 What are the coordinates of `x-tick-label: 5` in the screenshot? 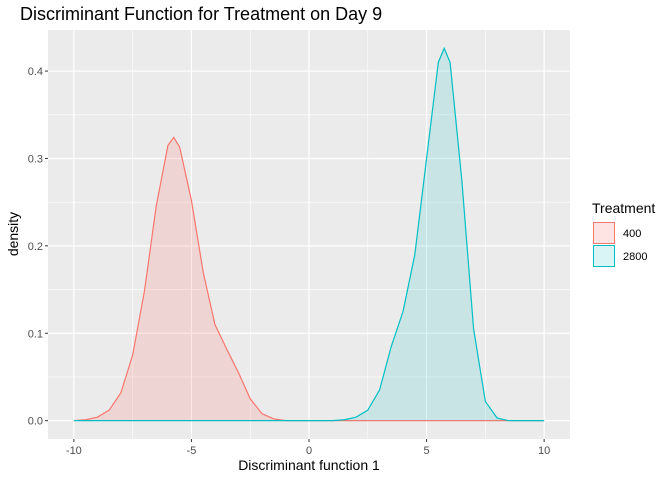 It's located at (427, 451).